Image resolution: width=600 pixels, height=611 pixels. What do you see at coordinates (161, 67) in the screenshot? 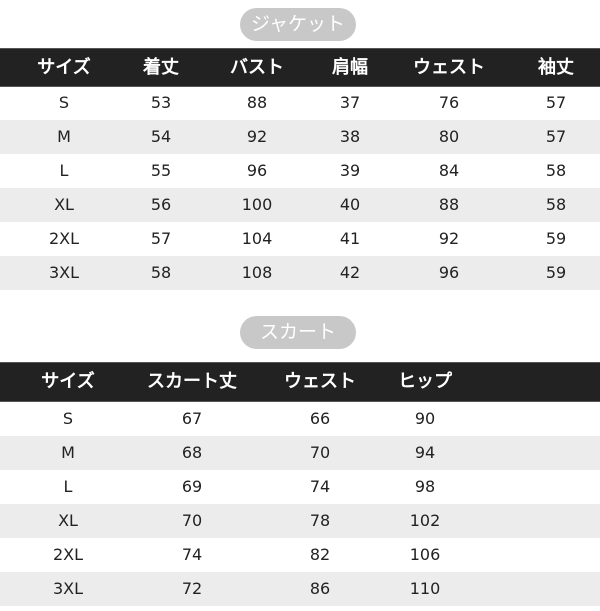
I see `column-header: 着丈` at bounding box center [161, 67].